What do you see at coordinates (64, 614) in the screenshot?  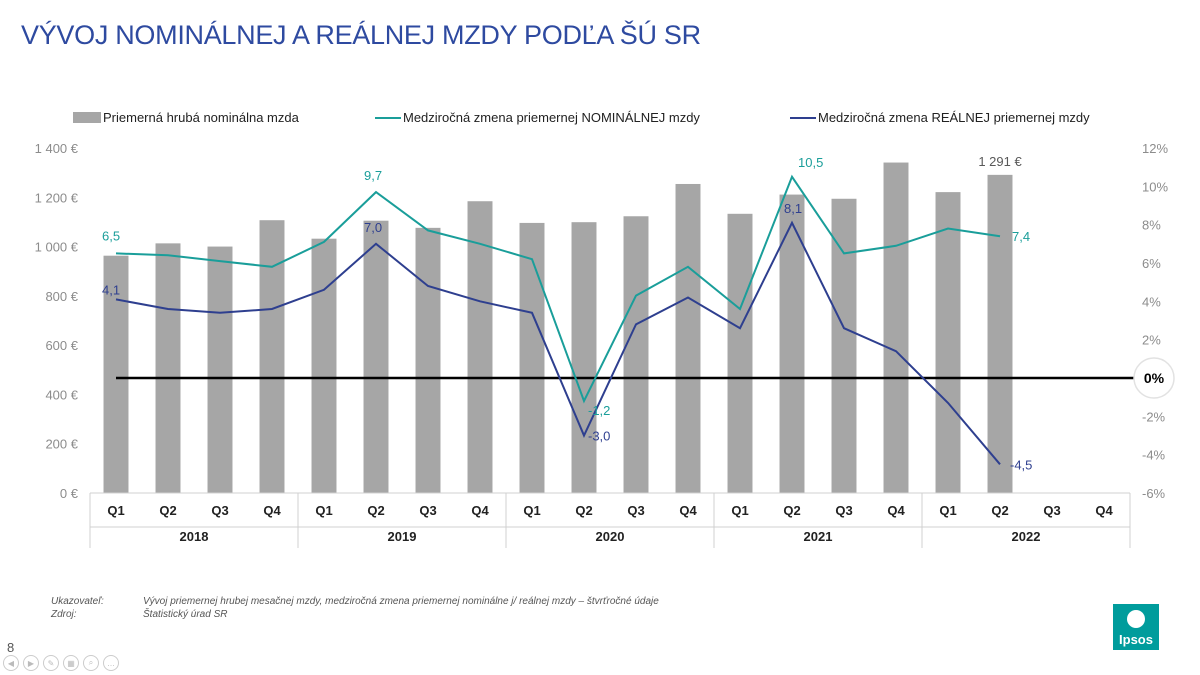 I see `footer-source-label: Zdroj:` at bounding box center [64, 614].